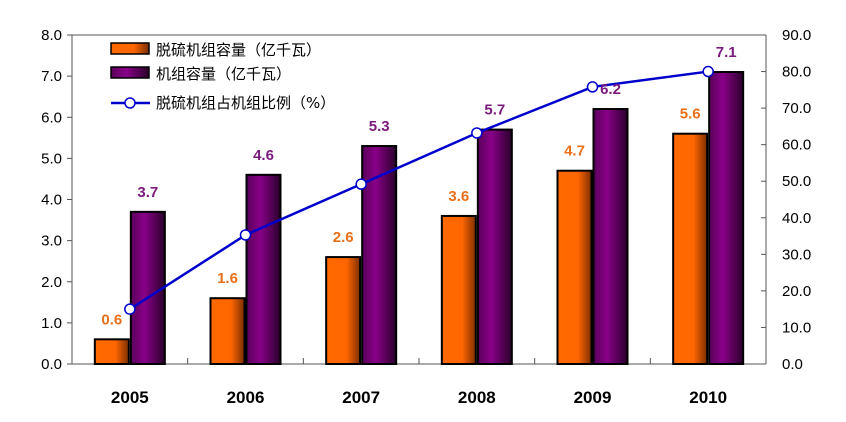 The height and width of the screenshot is (422, 846). What do you see at coordinates (477, 133) in the screenshot?
I see `ratio-point-2008` at bounding box center [477, 133].